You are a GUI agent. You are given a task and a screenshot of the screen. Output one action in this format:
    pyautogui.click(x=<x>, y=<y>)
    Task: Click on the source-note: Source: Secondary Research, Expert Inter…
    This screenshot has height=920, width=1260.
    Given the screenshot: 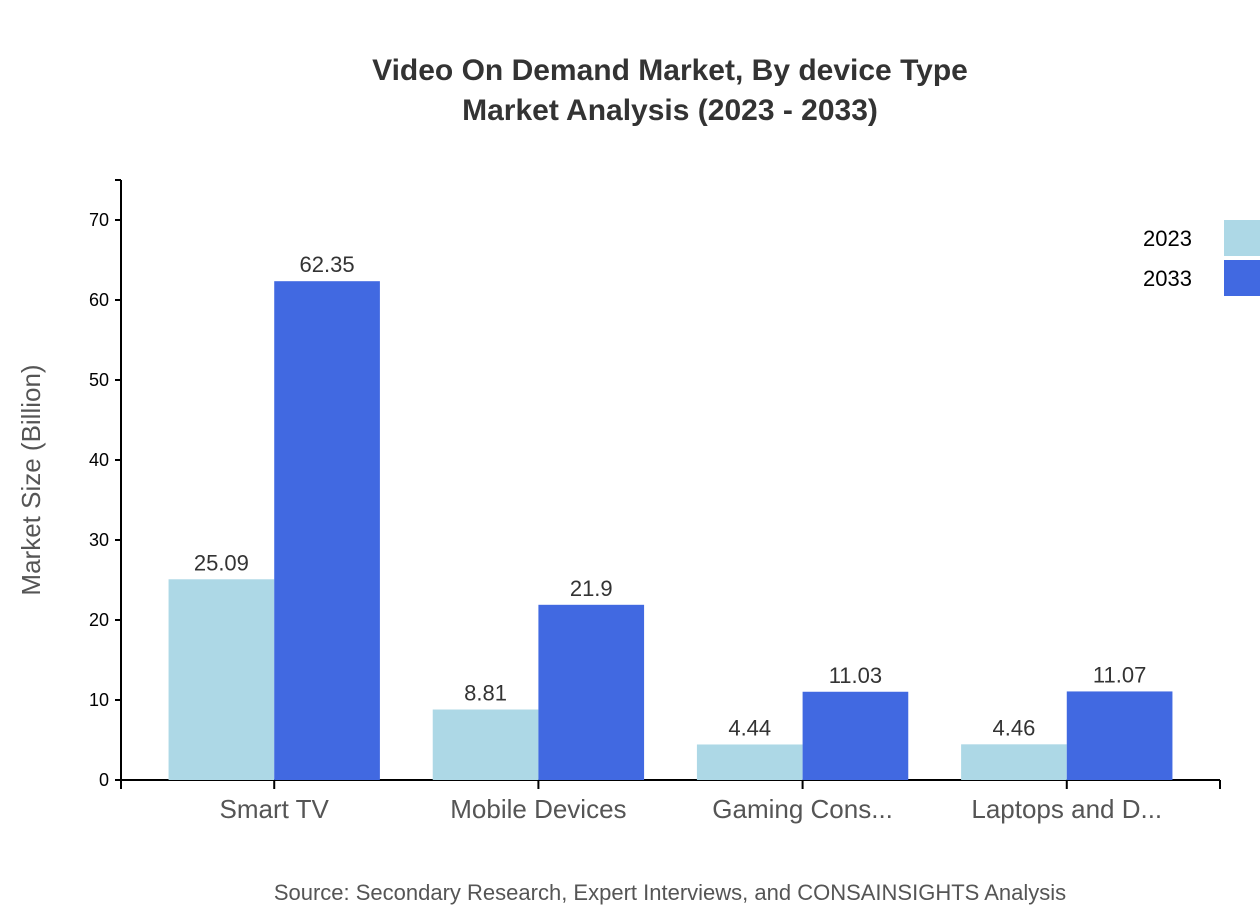 What is the action you would take?
    pyautogui.click(x=670, y=892)
    